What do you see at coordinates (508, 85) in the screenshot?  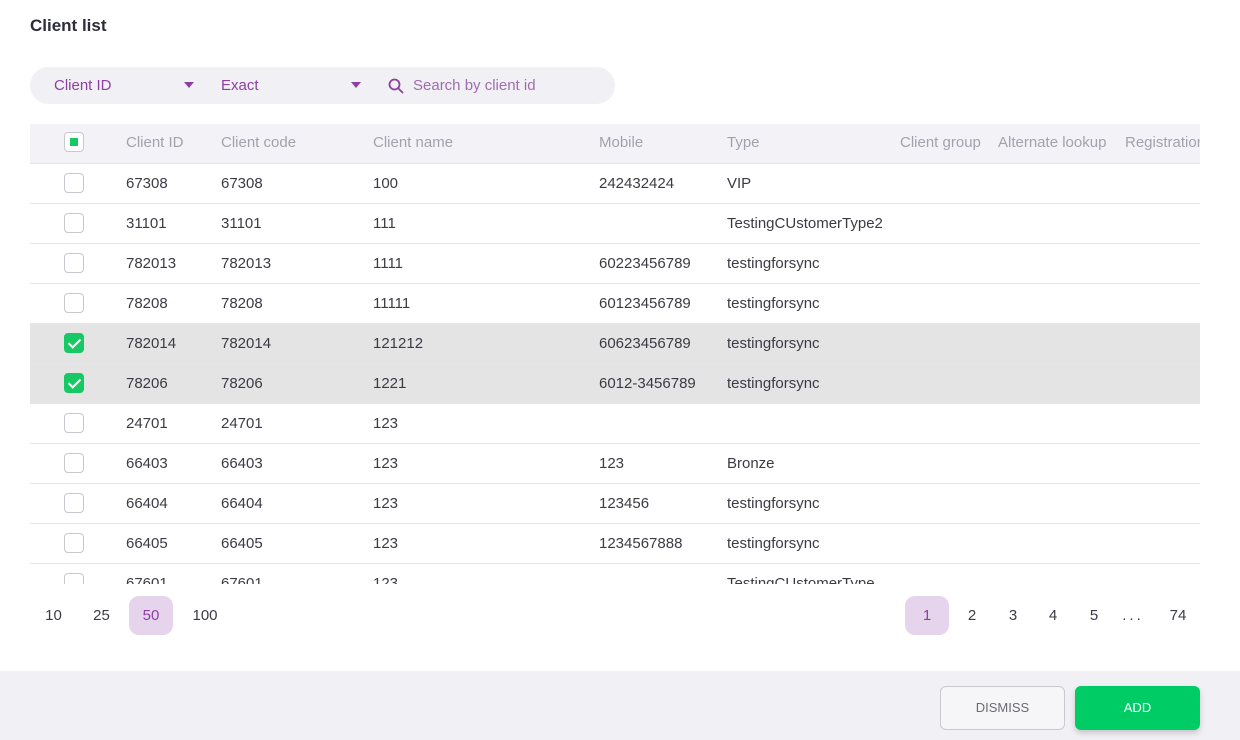 I see `search-input` at bounding box center [508, 85].